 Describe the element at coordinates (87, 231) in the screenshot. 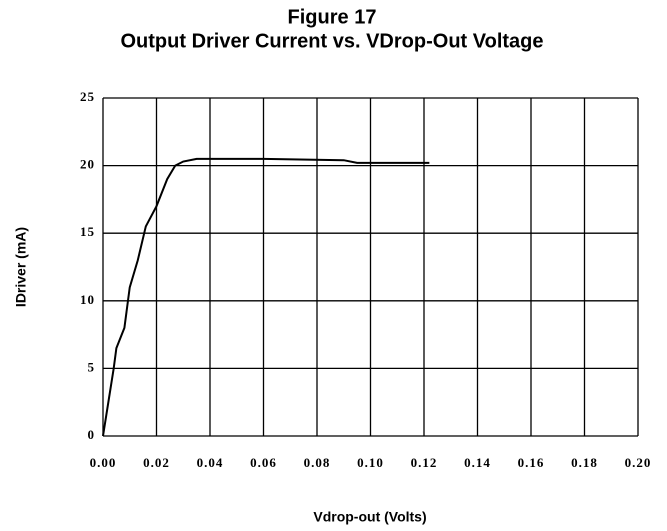

I see `y-tick-label: 15` at that location.